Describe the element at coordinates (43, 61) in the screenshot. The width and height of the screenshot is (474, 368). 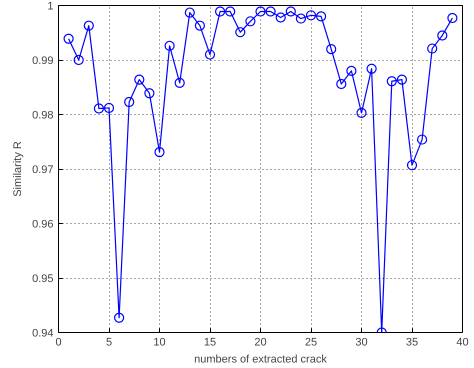
I see `y-tick-label: 0.99` at that location.